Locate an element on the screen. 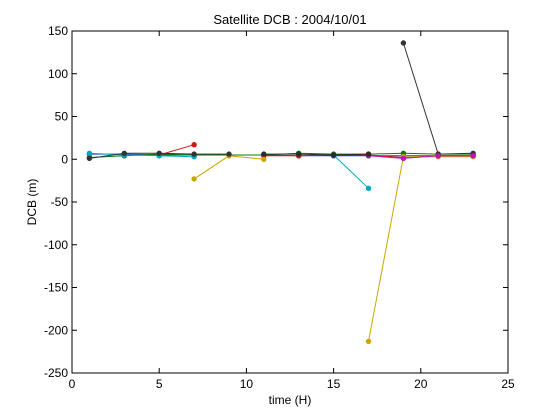 This screenshot has height=420, width=560. y-tick-label: 100 is located at coordinates (58, 74).